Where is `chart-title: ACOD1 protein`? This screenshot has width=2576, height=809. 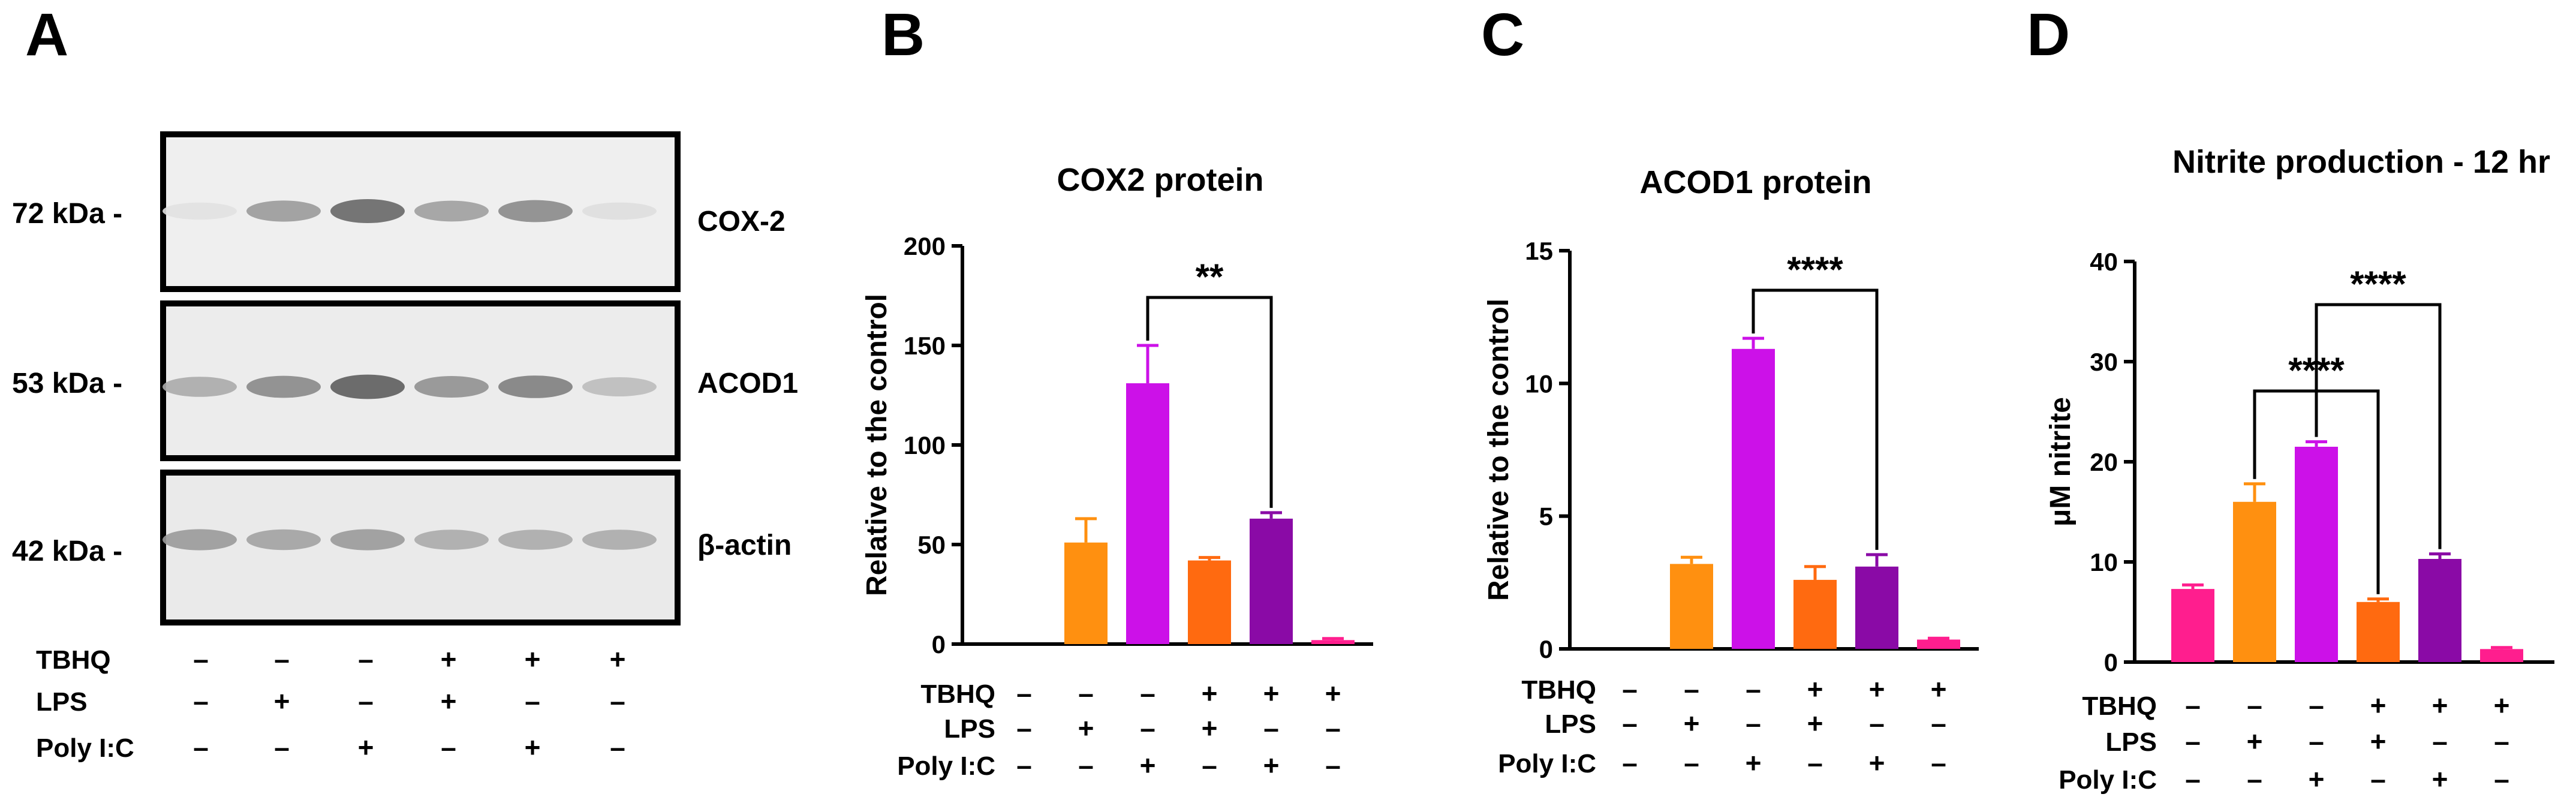
chart-title: ACOD1 protein is located at coordinates (1755, 182).